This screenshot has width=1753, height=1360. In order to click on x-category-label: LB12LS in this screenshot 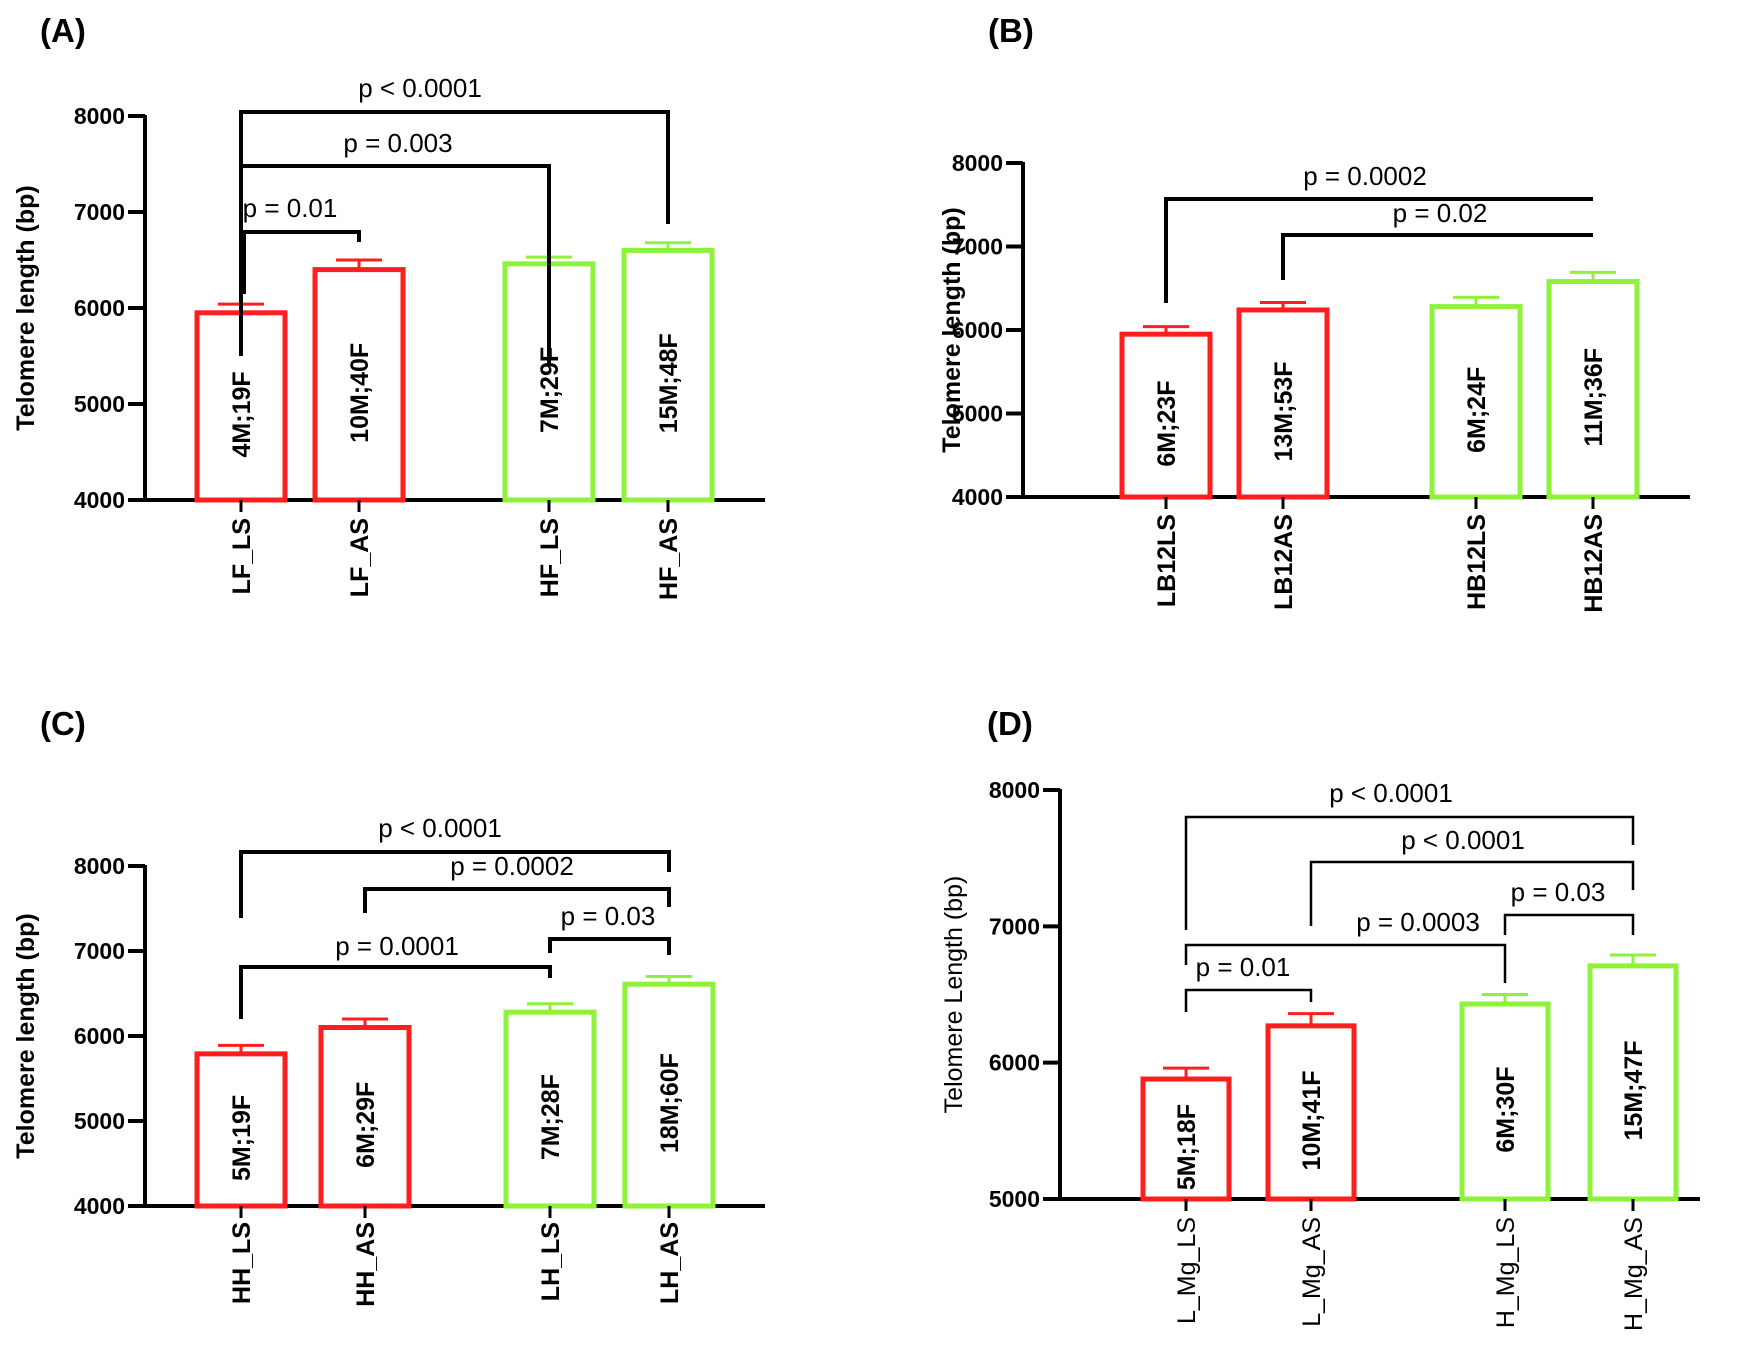, I will do `click(1167, 560)`.